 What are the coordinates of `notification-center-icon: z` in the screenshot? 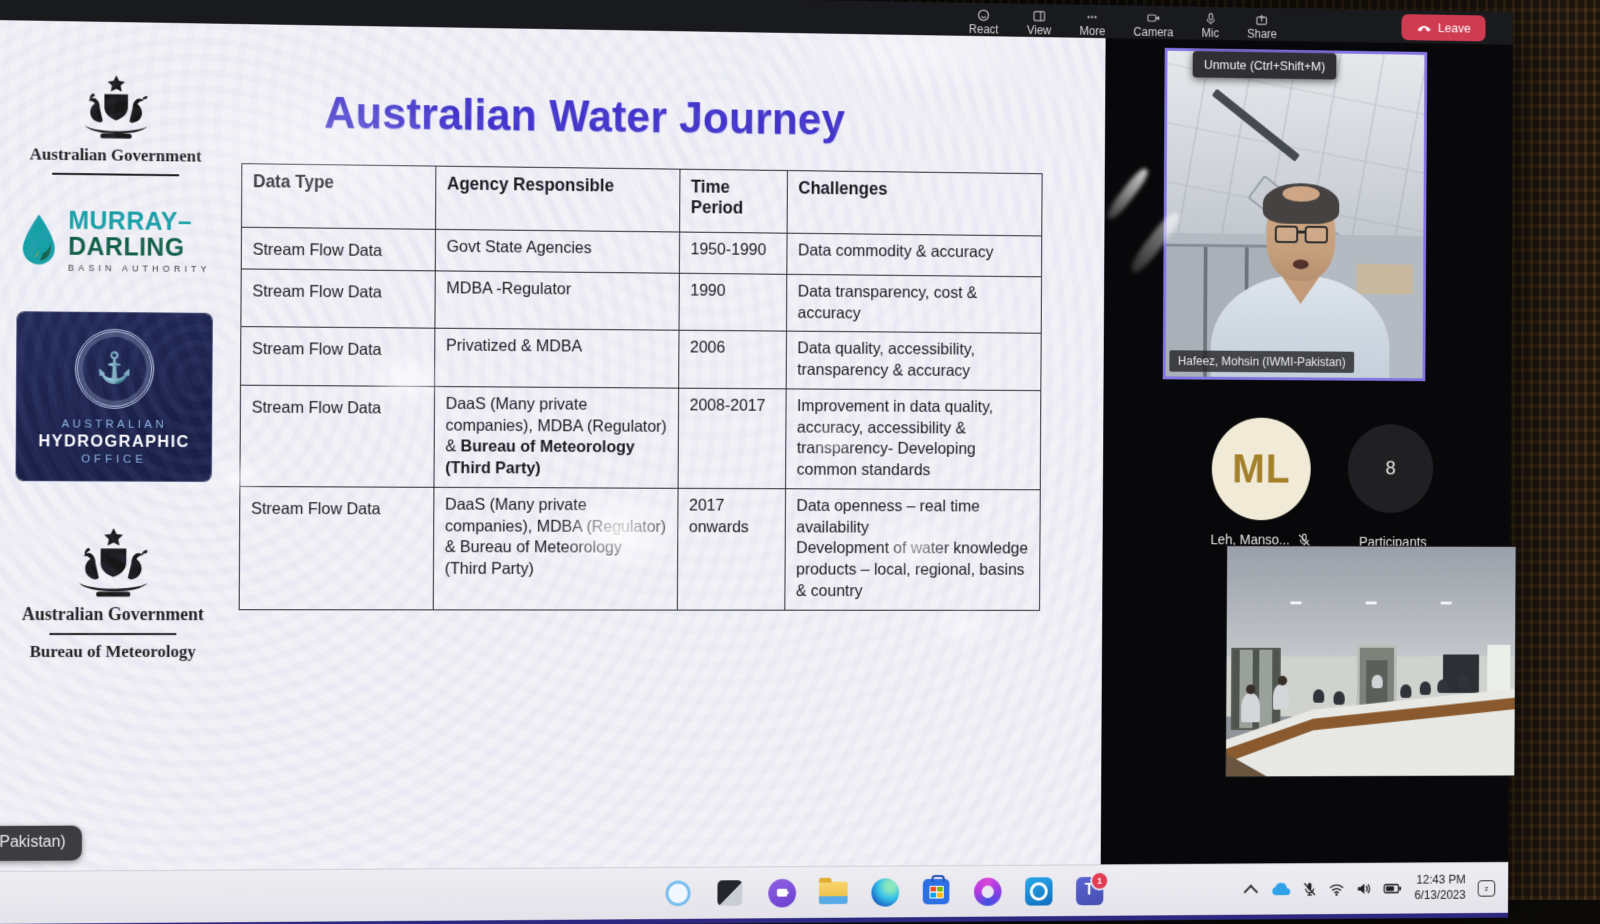 It's located at (1487, 888).